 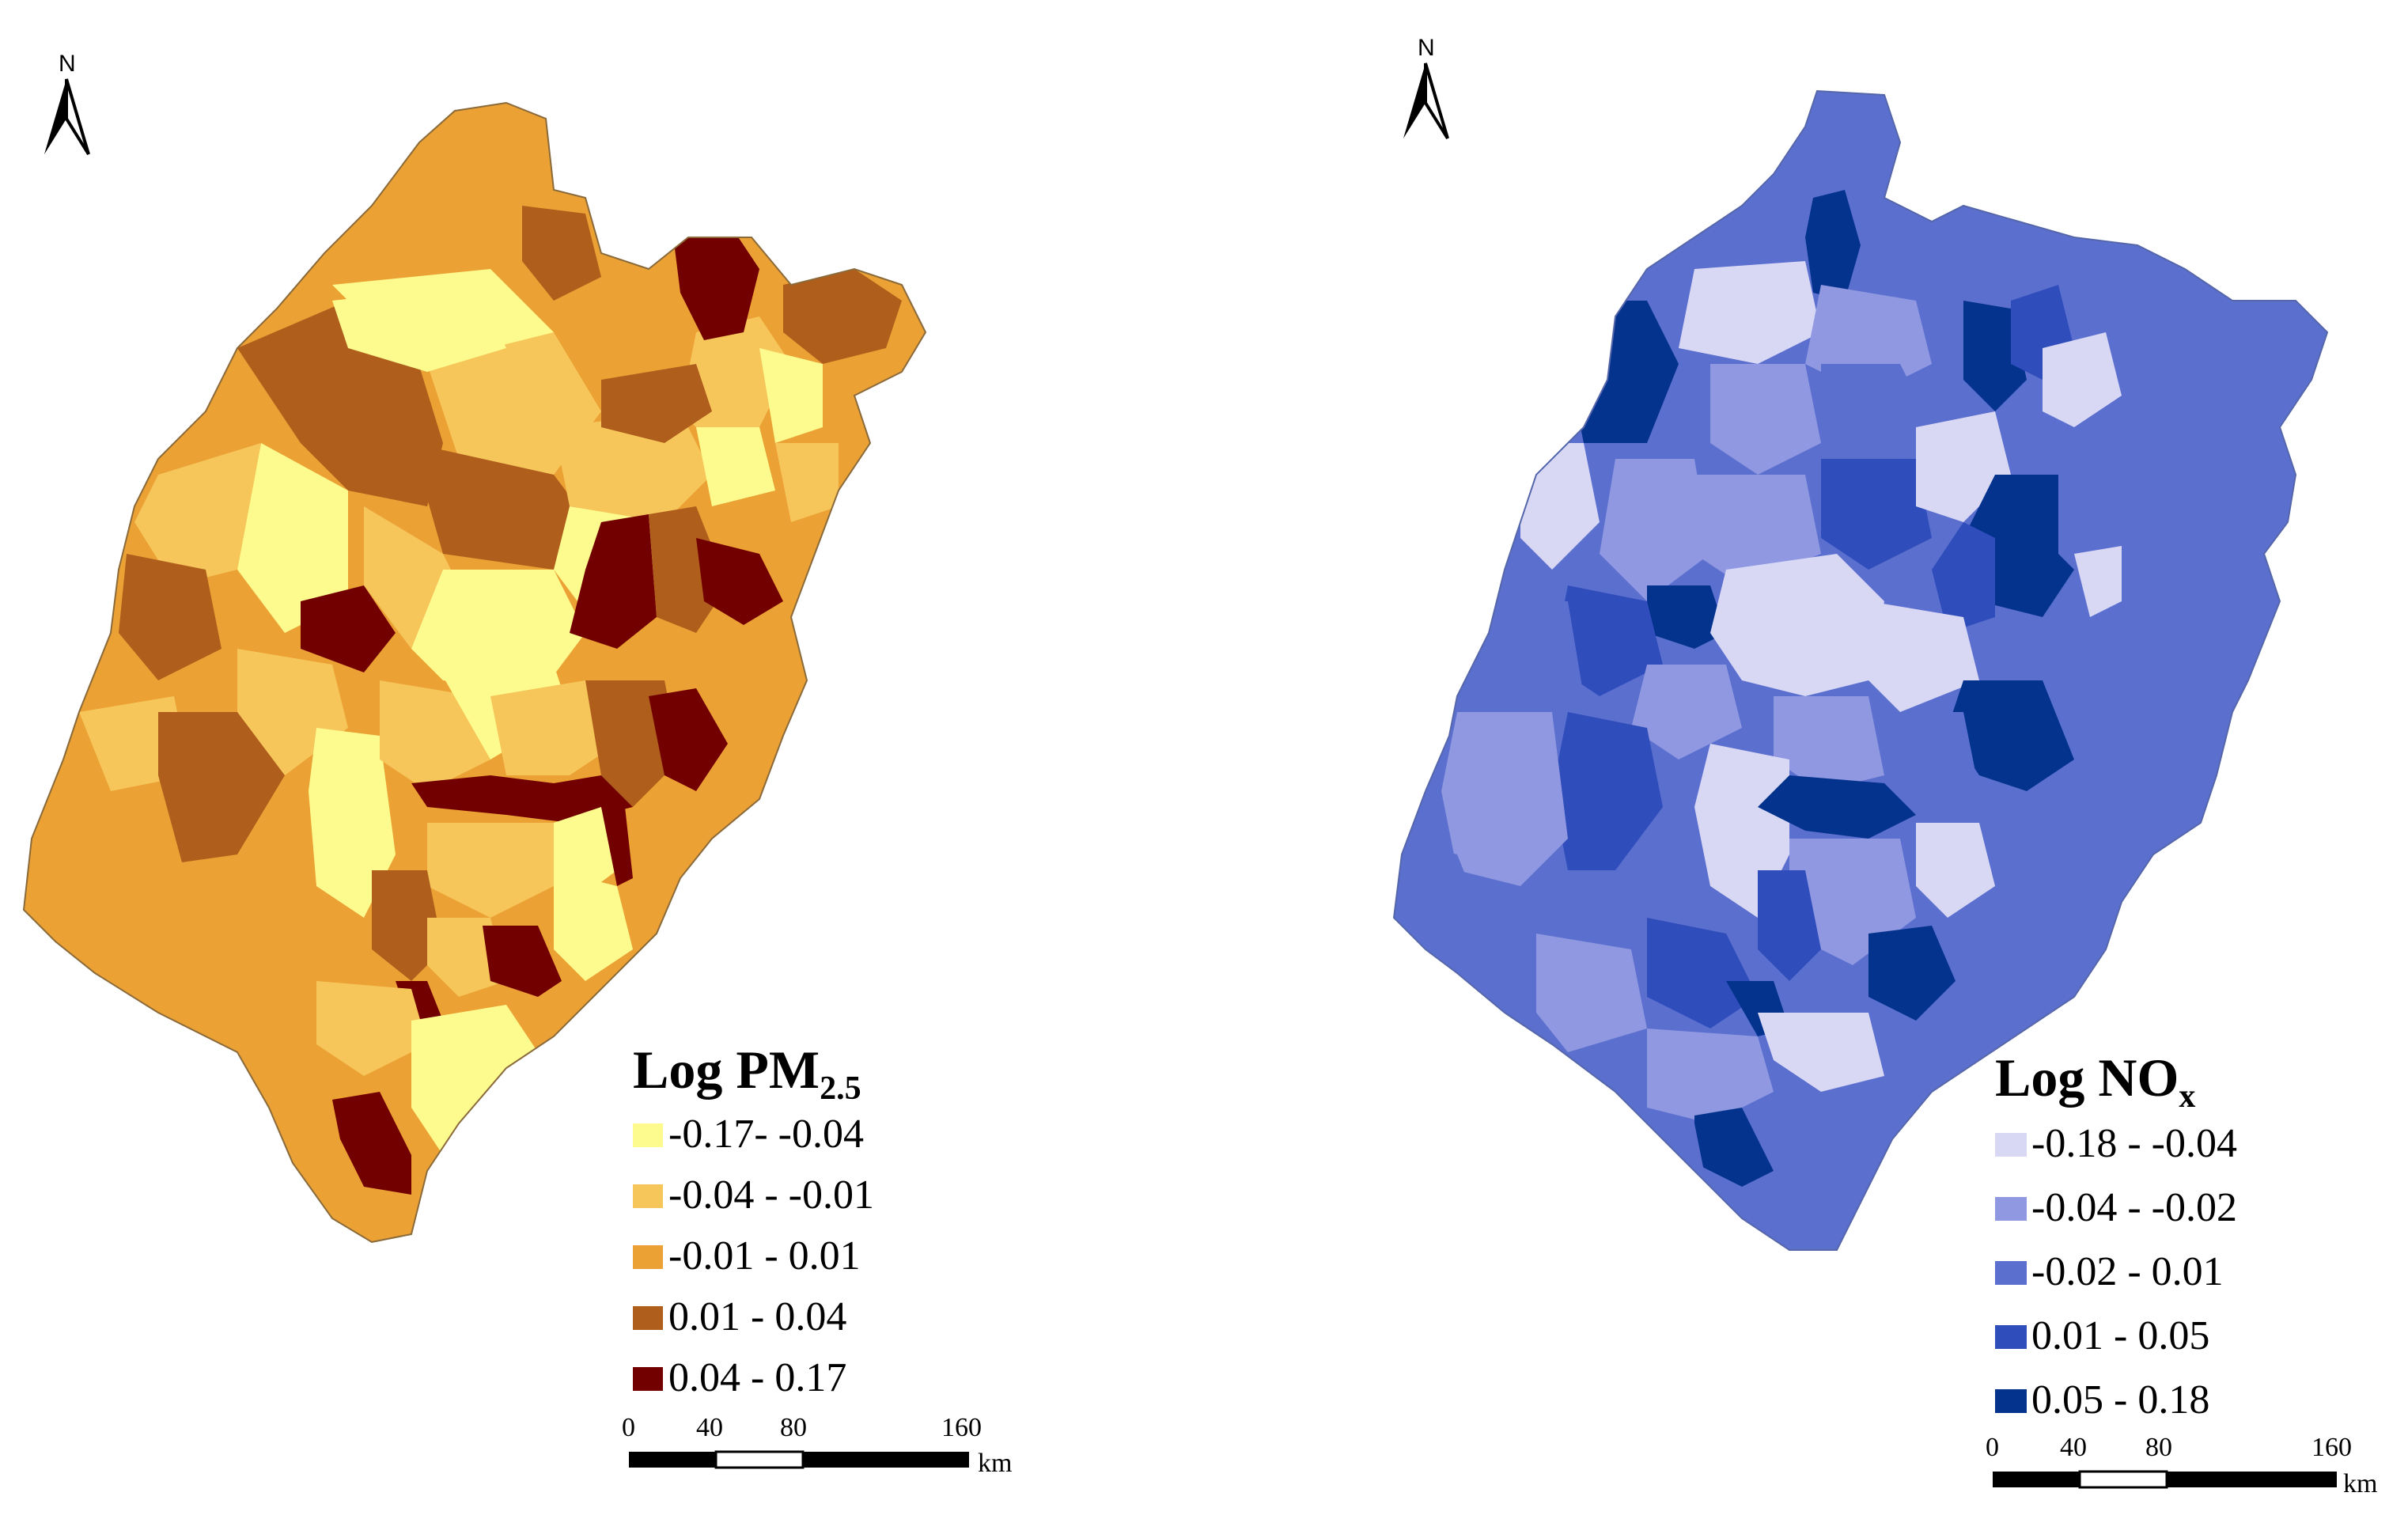 I want to click on legend-label: -0.04 - -0.01, so click(x=771, y=1195).